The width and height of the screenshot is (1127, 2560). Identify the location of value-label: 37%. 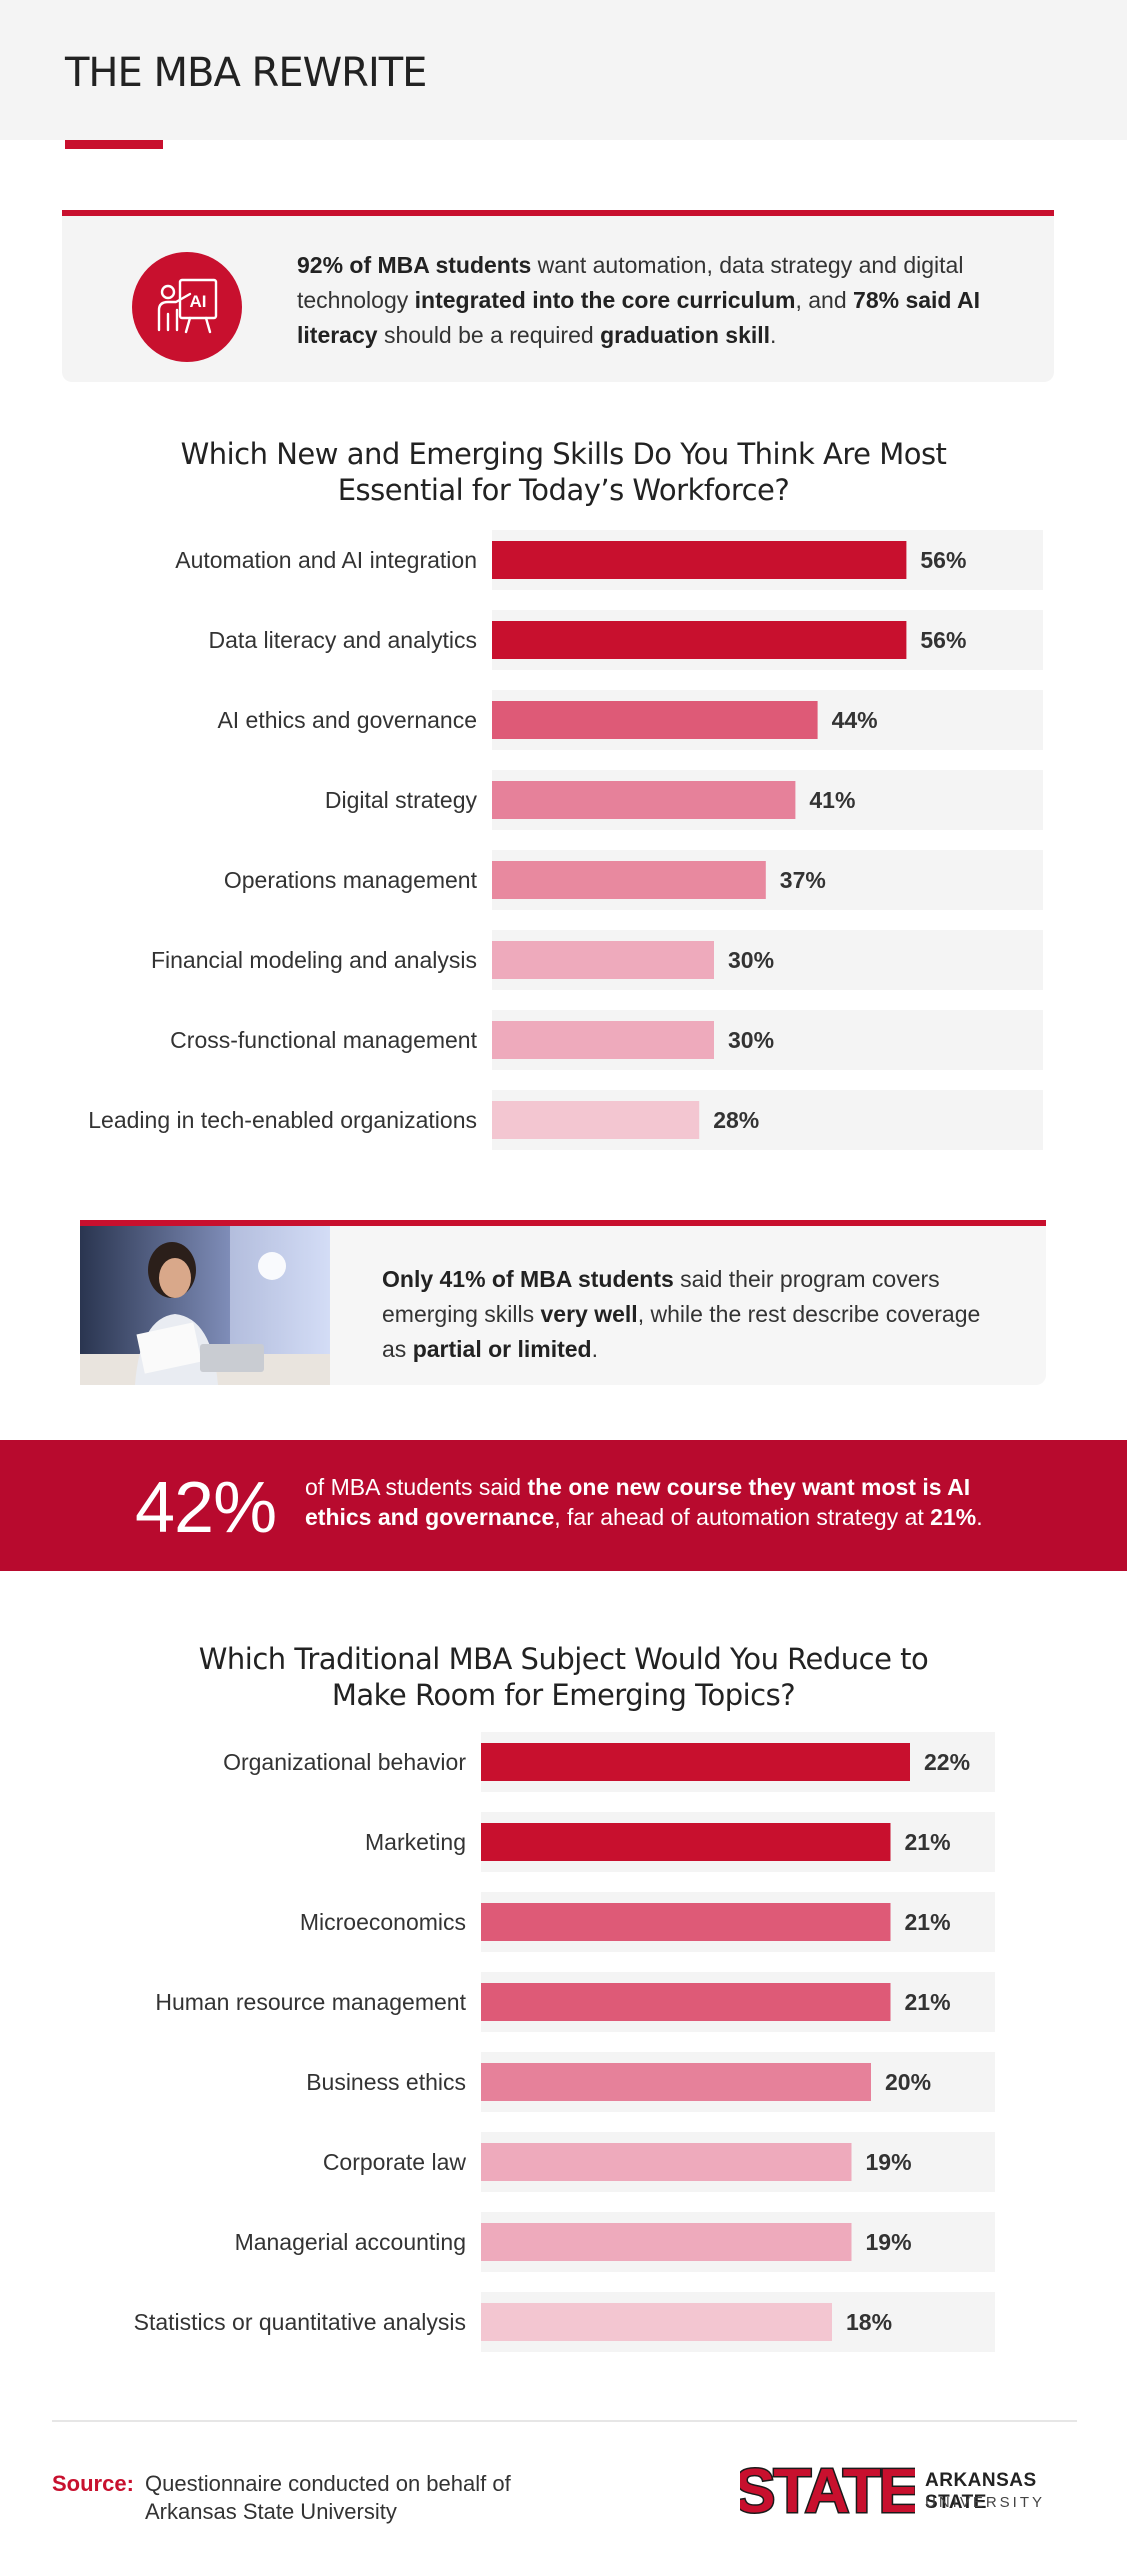
(803, 880).